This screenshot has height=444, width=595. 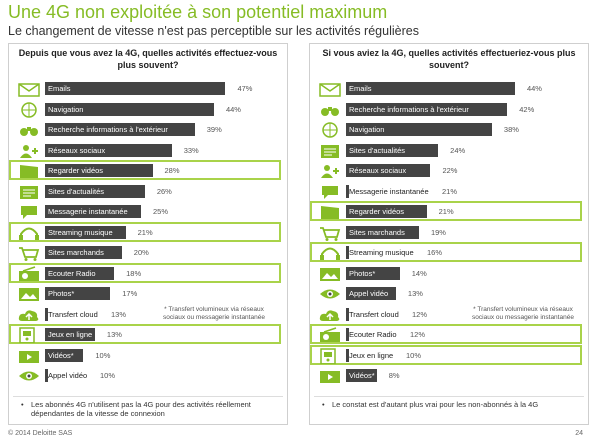 What do you see at coordinates (29, 89) in the screenshot?
I see `envelope-icon` at bounding box center [29, 89].